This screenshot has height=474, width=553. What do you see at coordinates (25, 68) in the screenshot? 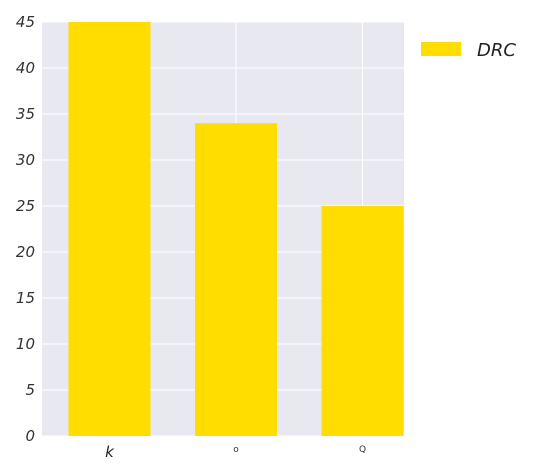
I see `y-tick-label: 40` at bounding box center [25, 68].